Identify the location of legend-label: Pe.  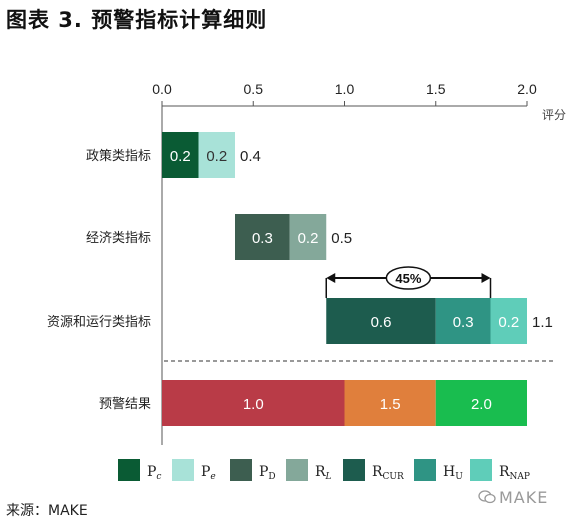
(208, 473).